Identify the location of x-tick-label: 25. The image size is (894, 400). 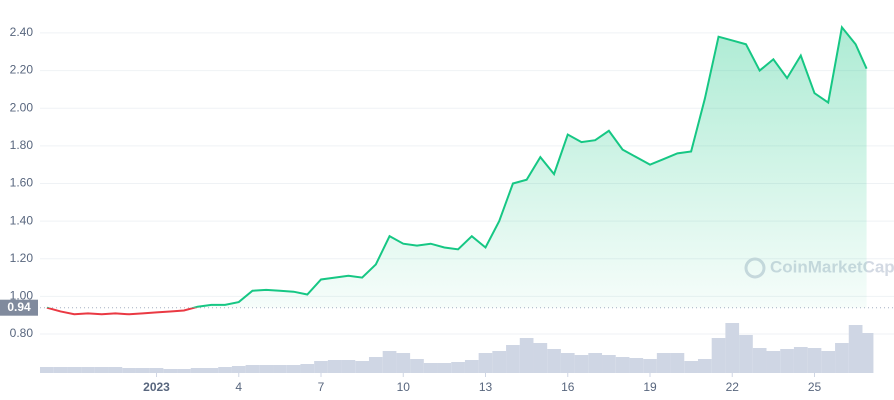
(815, 387).